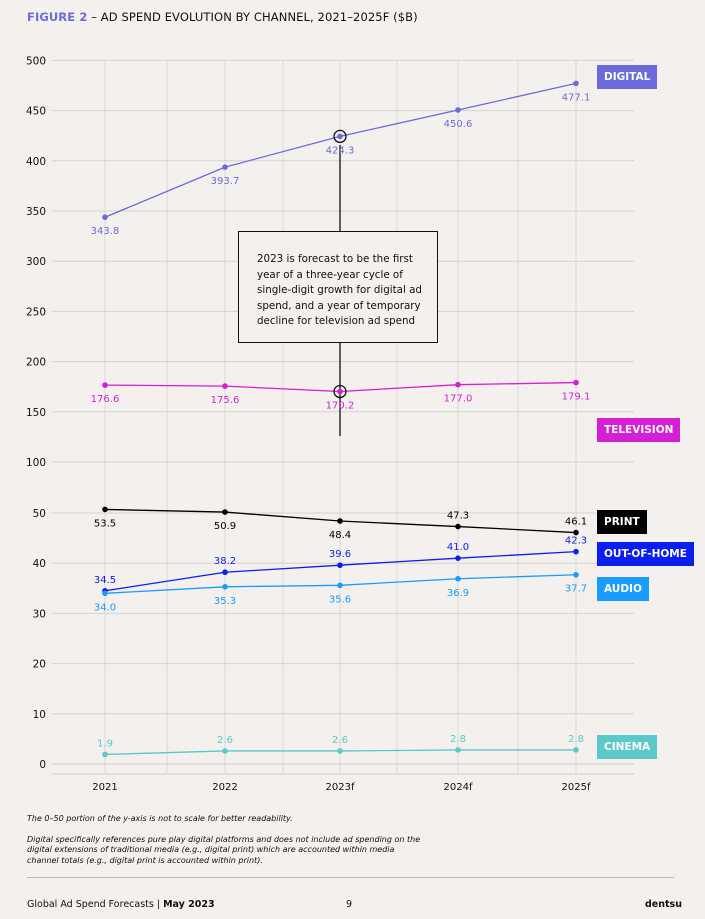  What do you see at coordinates (225, 561) in the screenshot?
I see `data-label: 38.2` at bounding box center [225, 561].